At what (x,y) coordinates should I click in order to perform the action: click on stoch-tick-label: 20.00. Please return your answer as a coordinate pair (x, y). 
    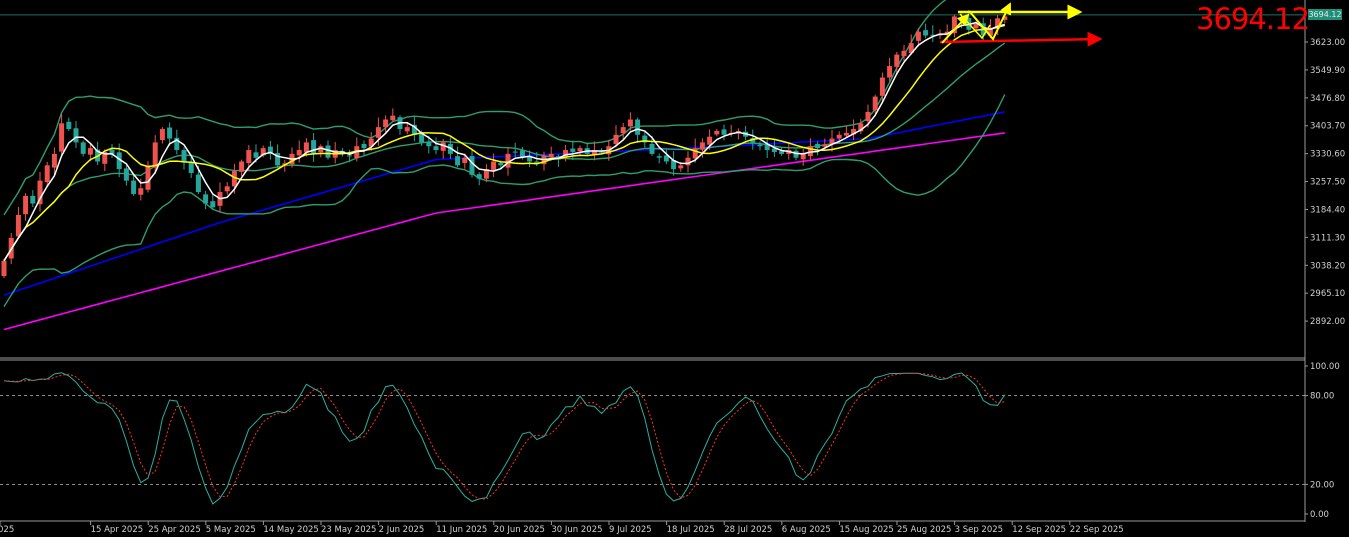
    Looking at the image, I should click on (1322, 485).